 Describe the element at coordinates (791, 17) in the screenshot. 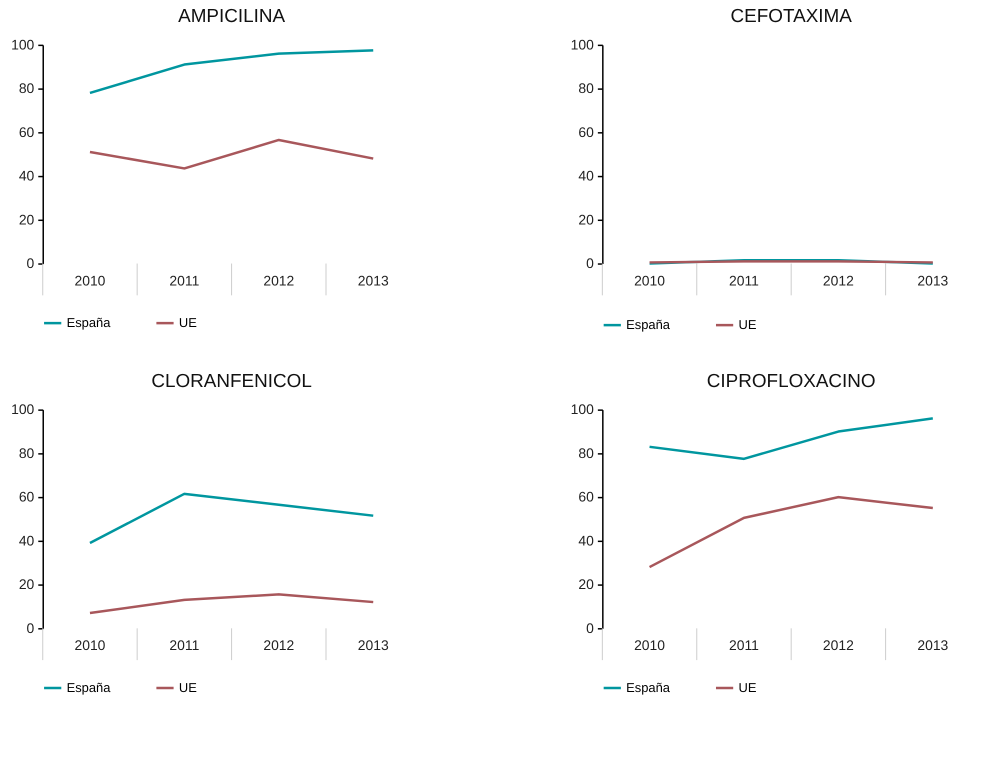

I see `chart-title: CEFOTAXIMA` at that location.